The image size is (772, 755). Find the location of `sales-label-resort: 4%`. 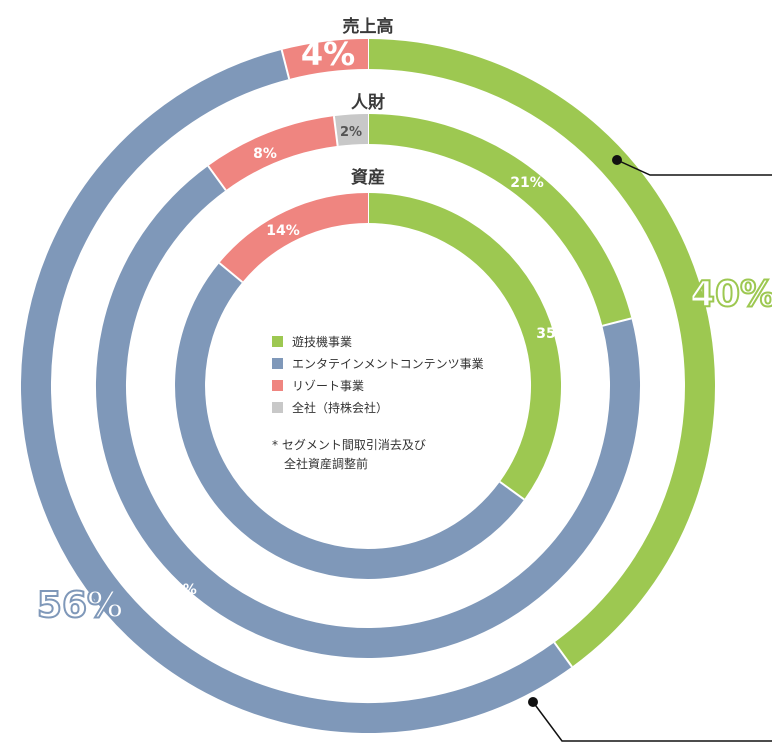

sales-label-resort: 4% is located at coordinates (328, 54).